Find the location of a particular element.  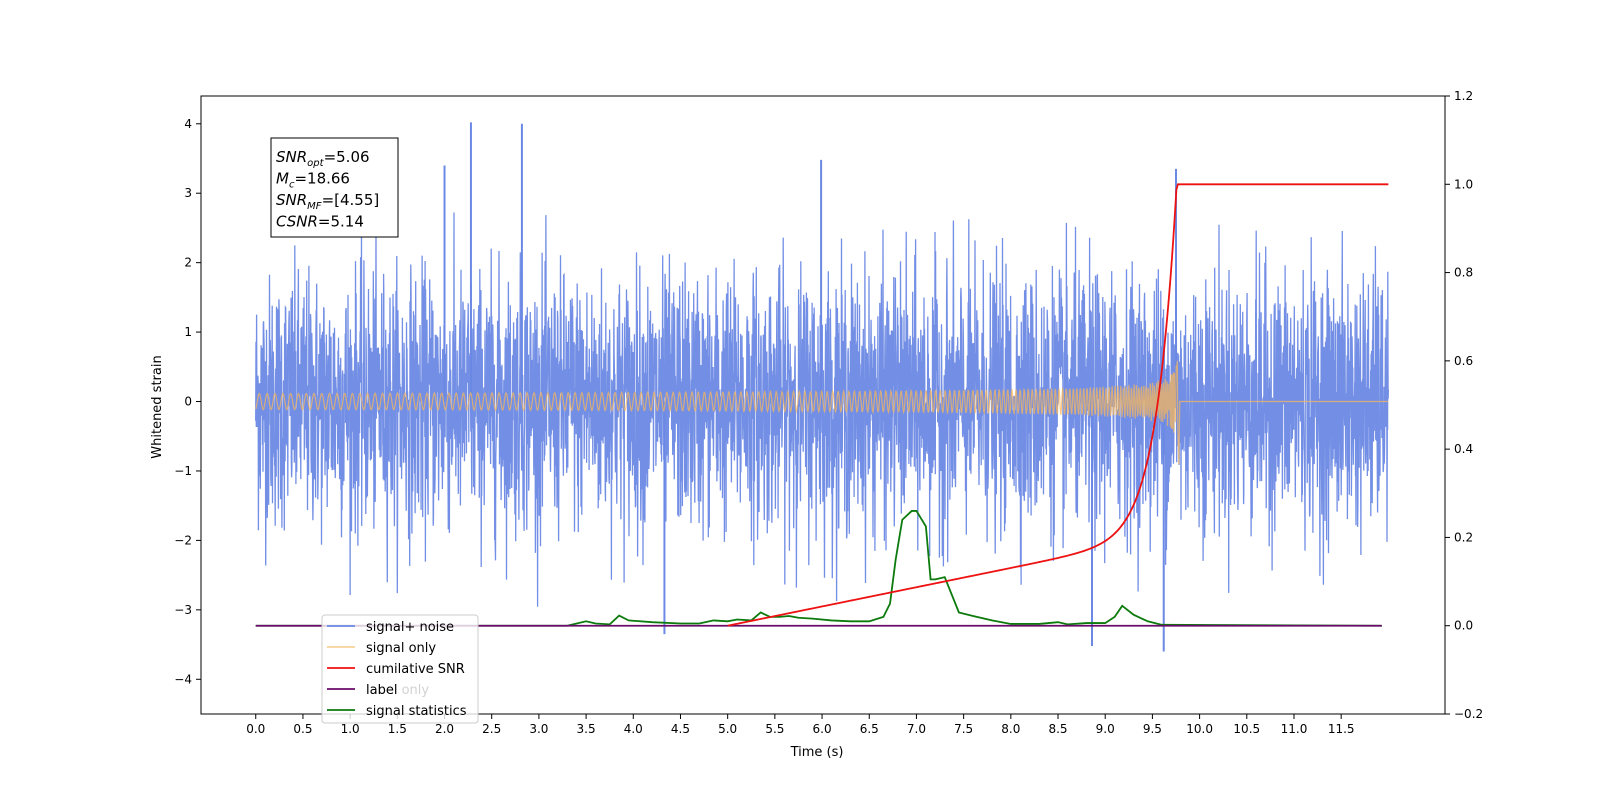

x-tick-label: 3.0 is located at coordinates (538, 729).